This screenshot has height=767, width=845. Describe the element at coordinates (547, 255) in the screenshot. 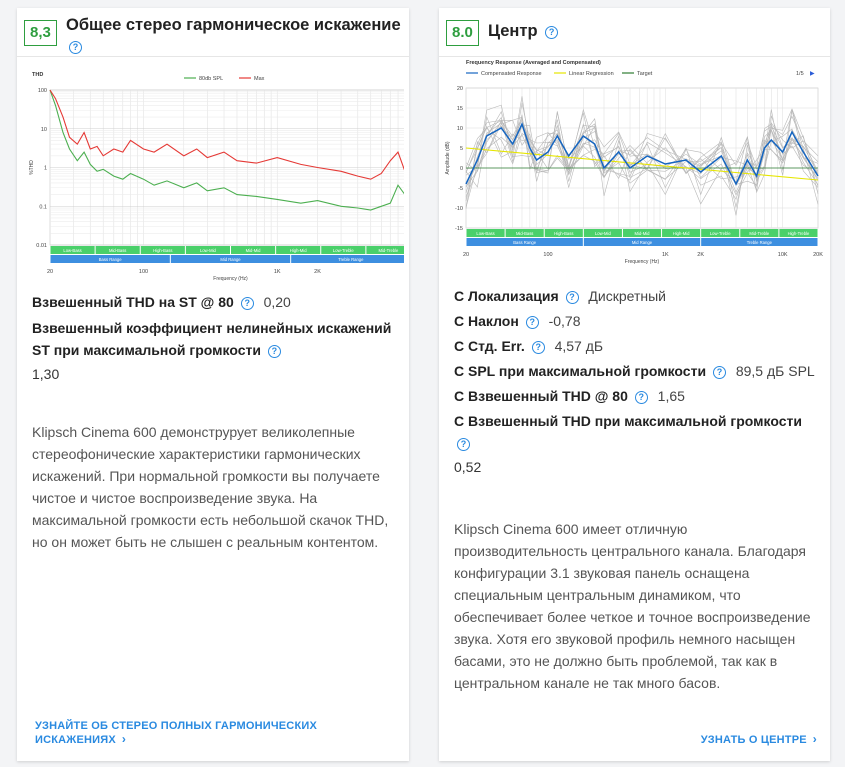

I see `x-tick-label: 100` at that location.